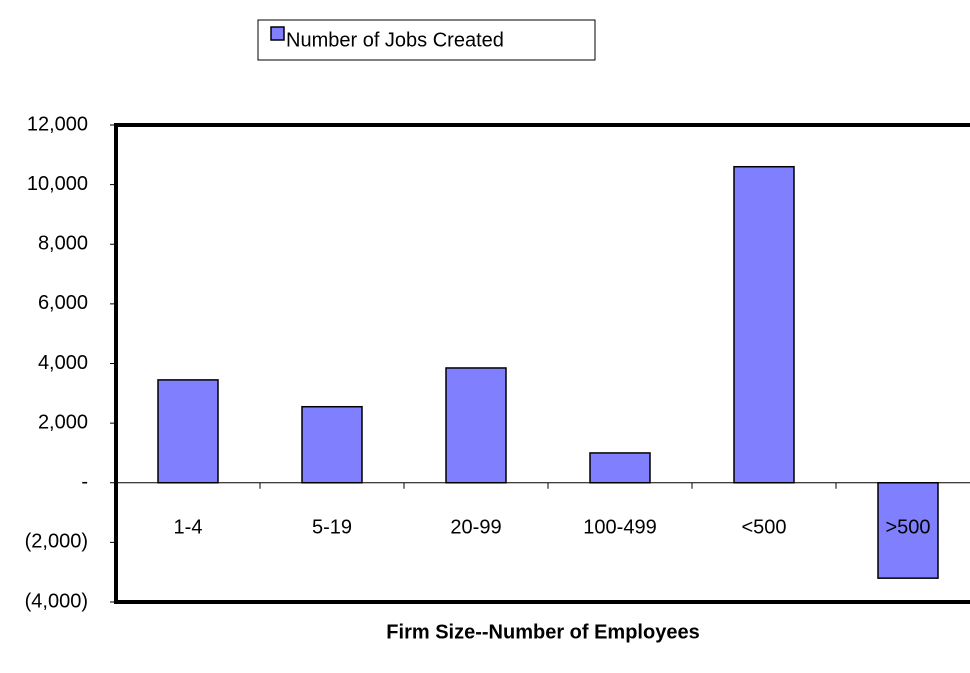 This screenshot has height=673, width=970. I want to click on x-tick-label: 100-499, so click(619, 527).